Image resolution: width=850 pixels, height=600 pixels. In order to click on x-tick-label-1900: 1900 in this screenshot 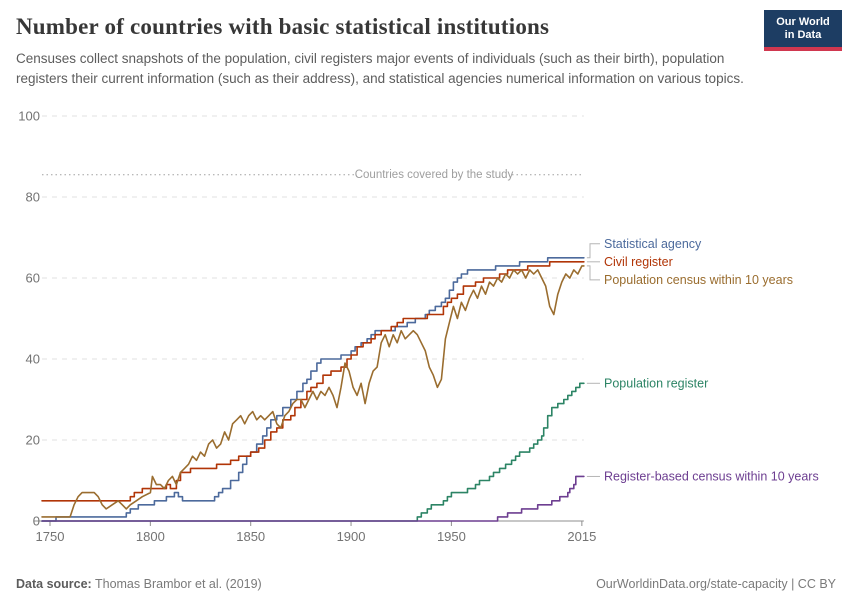, I will do `click(351, 536)`.